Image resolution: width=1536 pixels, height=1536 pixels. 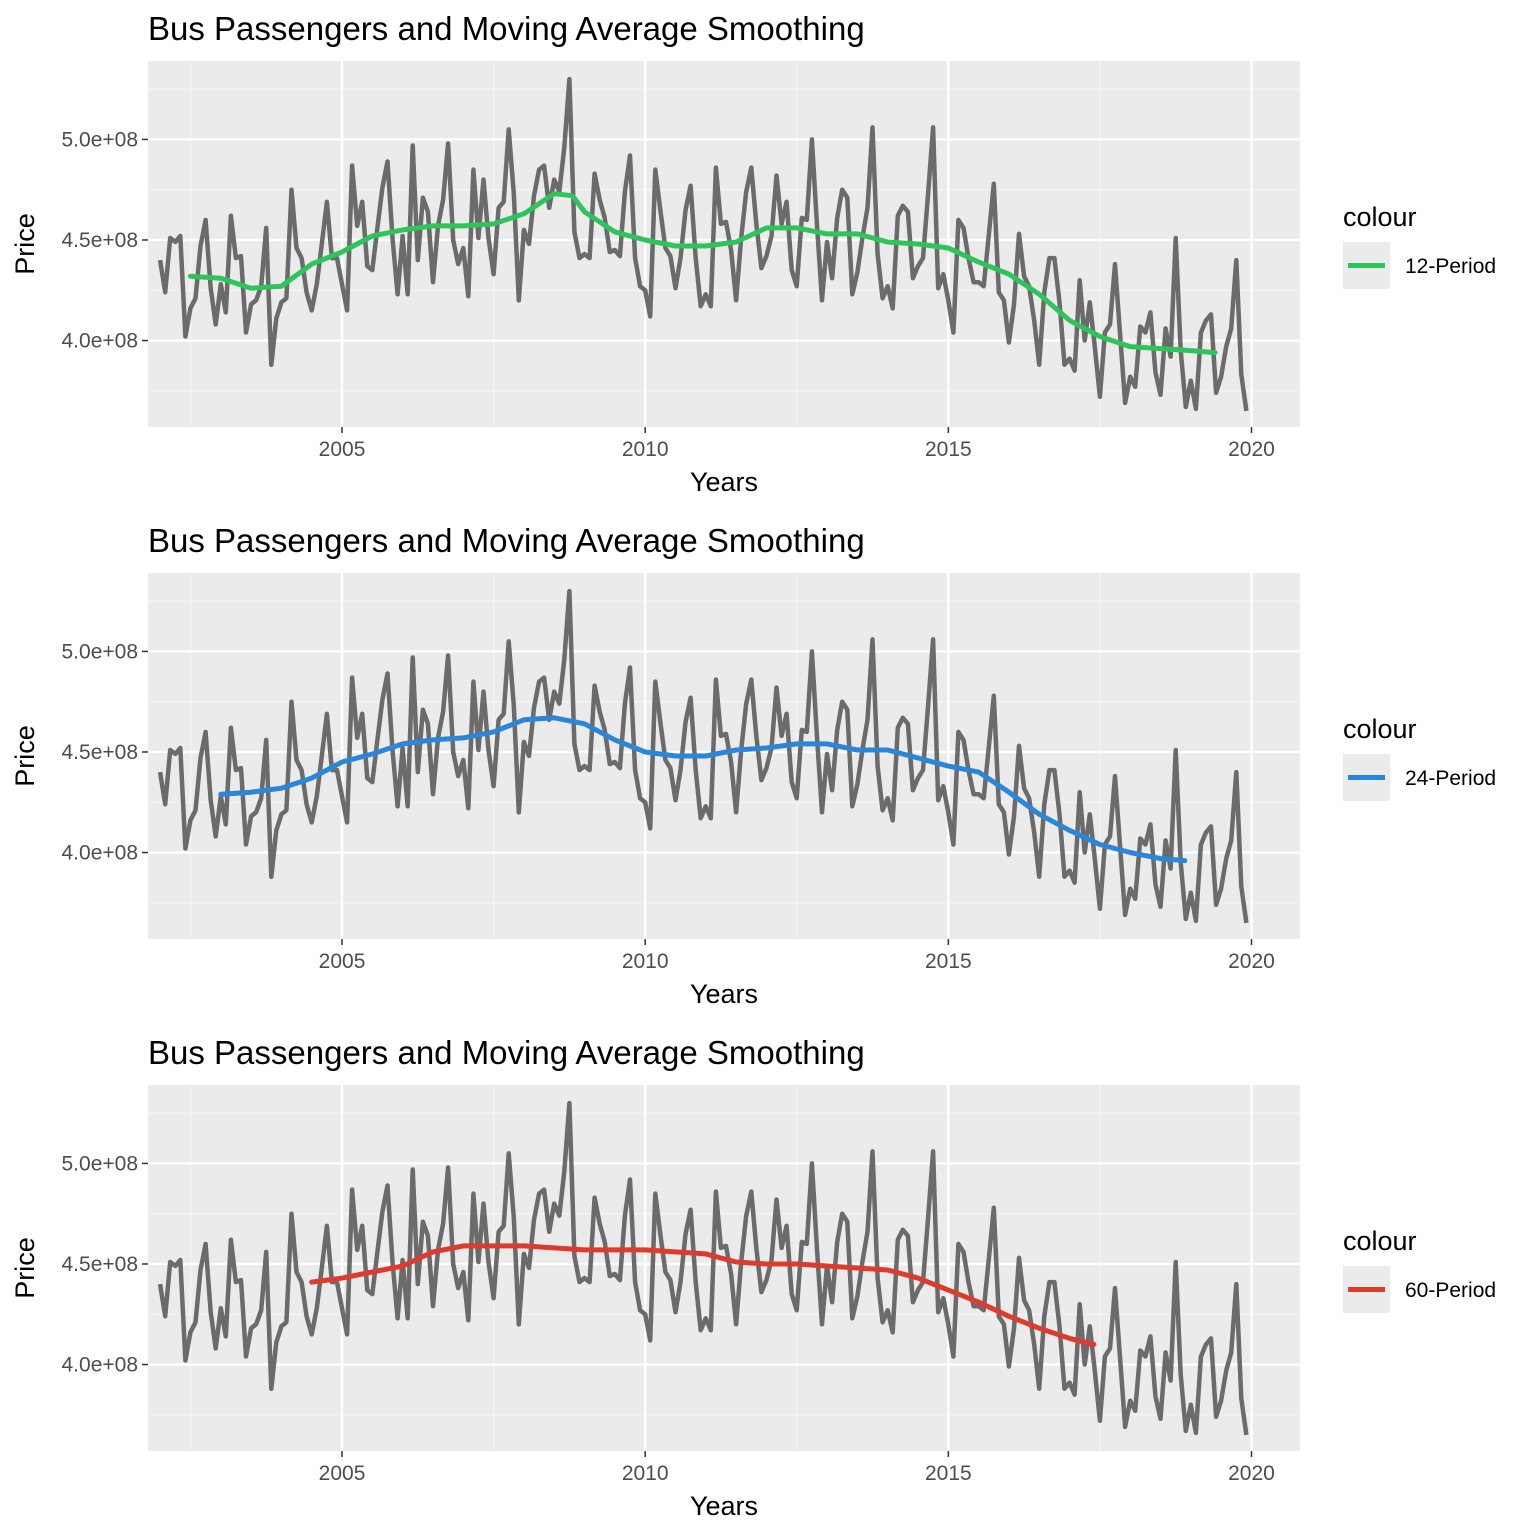 What do you see at coordinates (1419, 1269) in the screenshot?
I see `legend: colour 60-Period` at bounding box center [1419, 1269].